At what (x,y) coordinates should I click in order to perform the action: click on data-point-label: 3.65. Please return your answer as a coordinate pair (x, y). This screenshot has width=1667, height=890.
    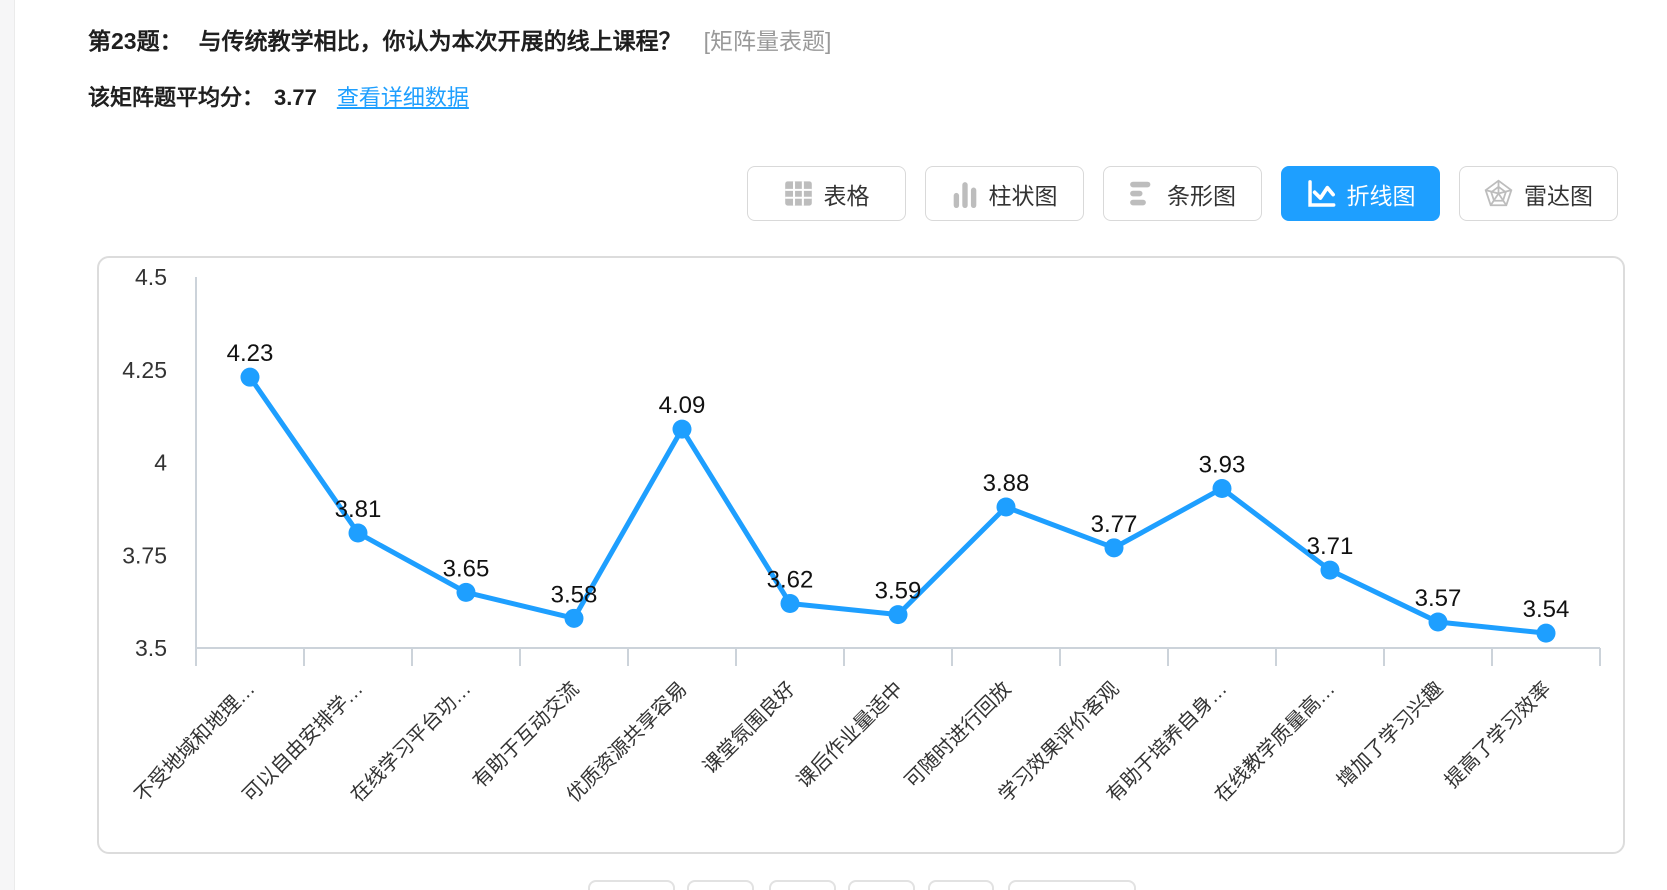
    Looking at the image, I should click on (466, 568).